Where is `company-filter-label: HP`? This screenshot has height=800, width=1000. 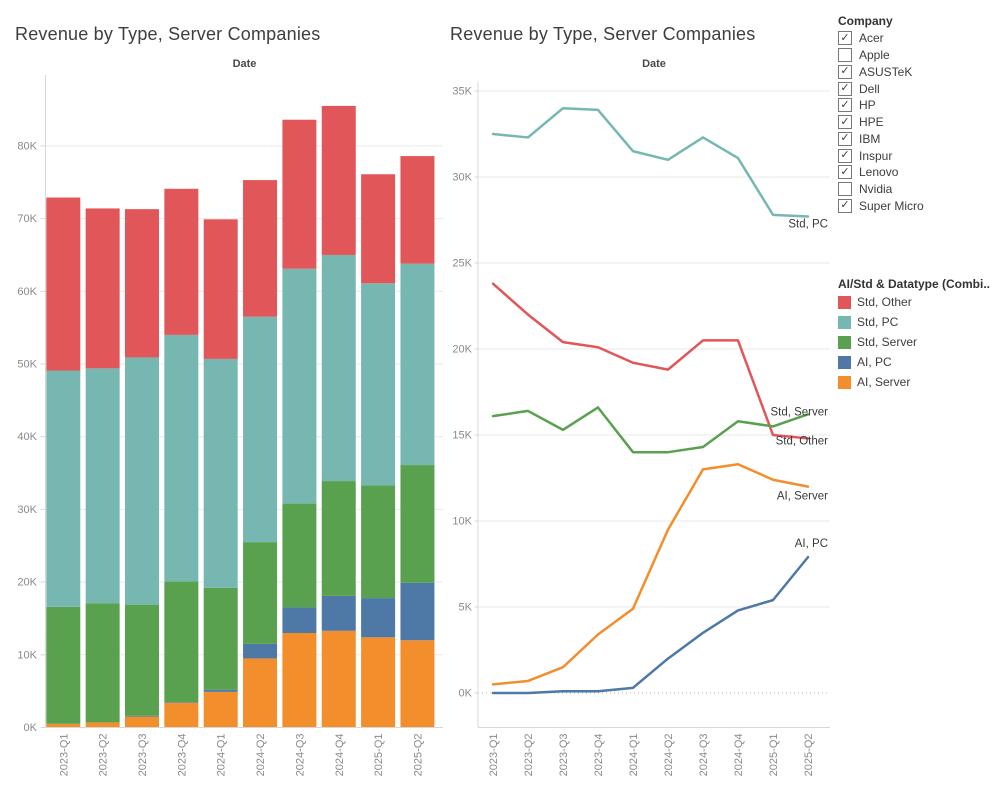
company-filter-label: HP is located at coordinates (867, 105).